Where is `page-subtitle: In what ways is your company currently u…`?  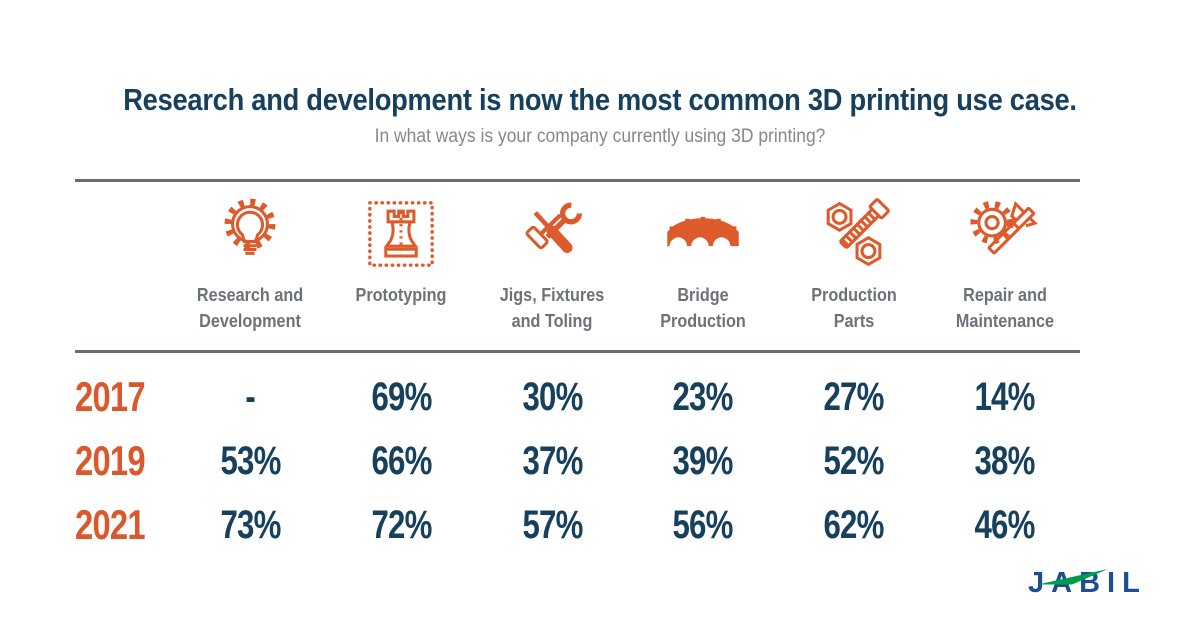
page-subtitle: In what ways is your company currently u… is located at coordinates (600, 136).